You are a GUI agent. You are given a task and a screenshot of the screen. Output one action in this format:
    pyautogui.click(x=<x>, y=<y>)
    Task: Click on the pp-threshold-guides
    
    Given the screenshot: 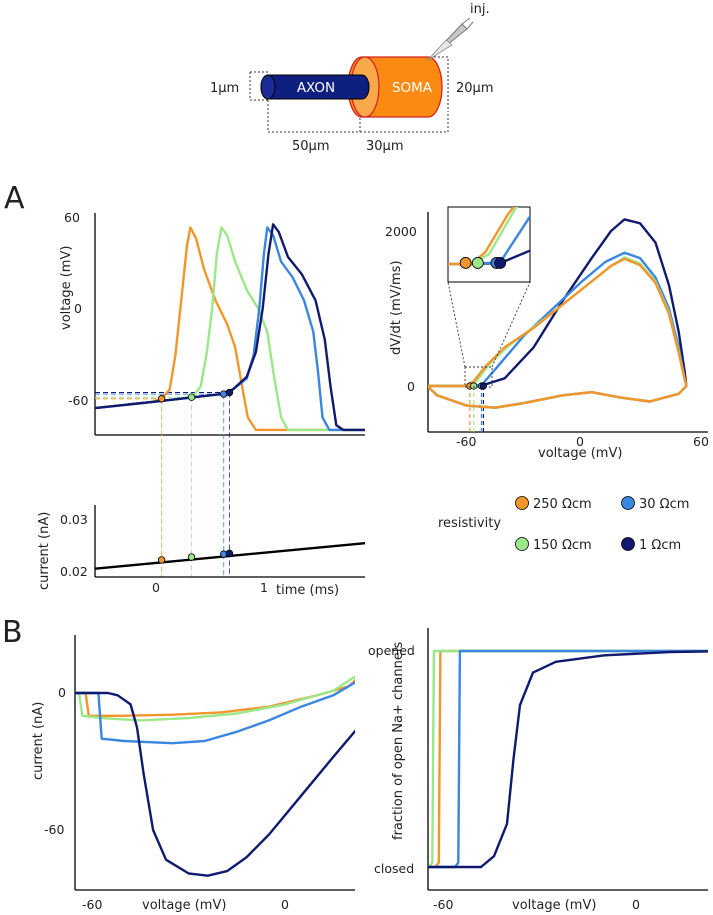 What is the action you would take?
    pyautogui.click(x=476, y=409)
    